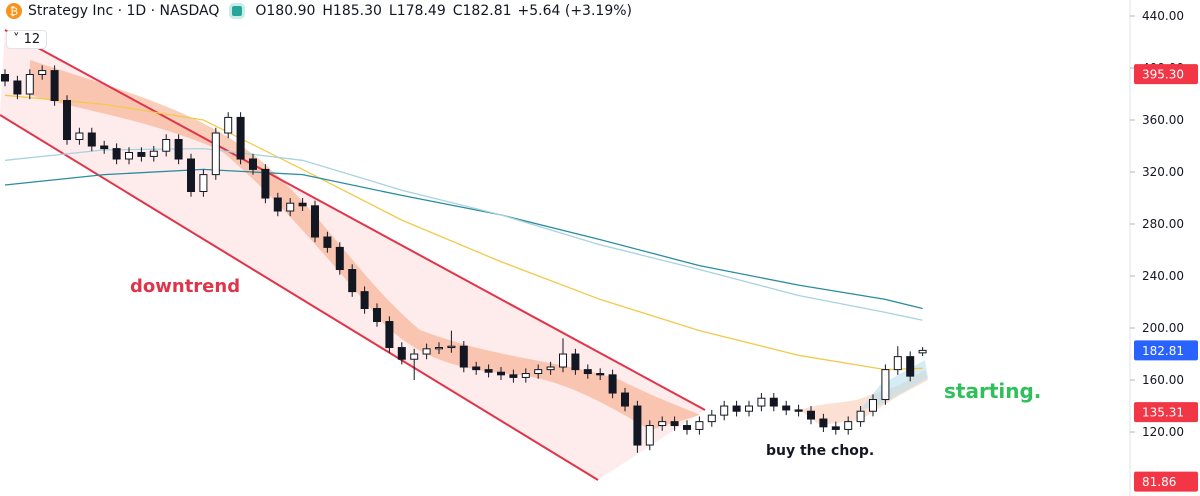 Image resolution: width=1200 pixels, height=496 pixels. I want to click on interval: 12, so click(32, 39).